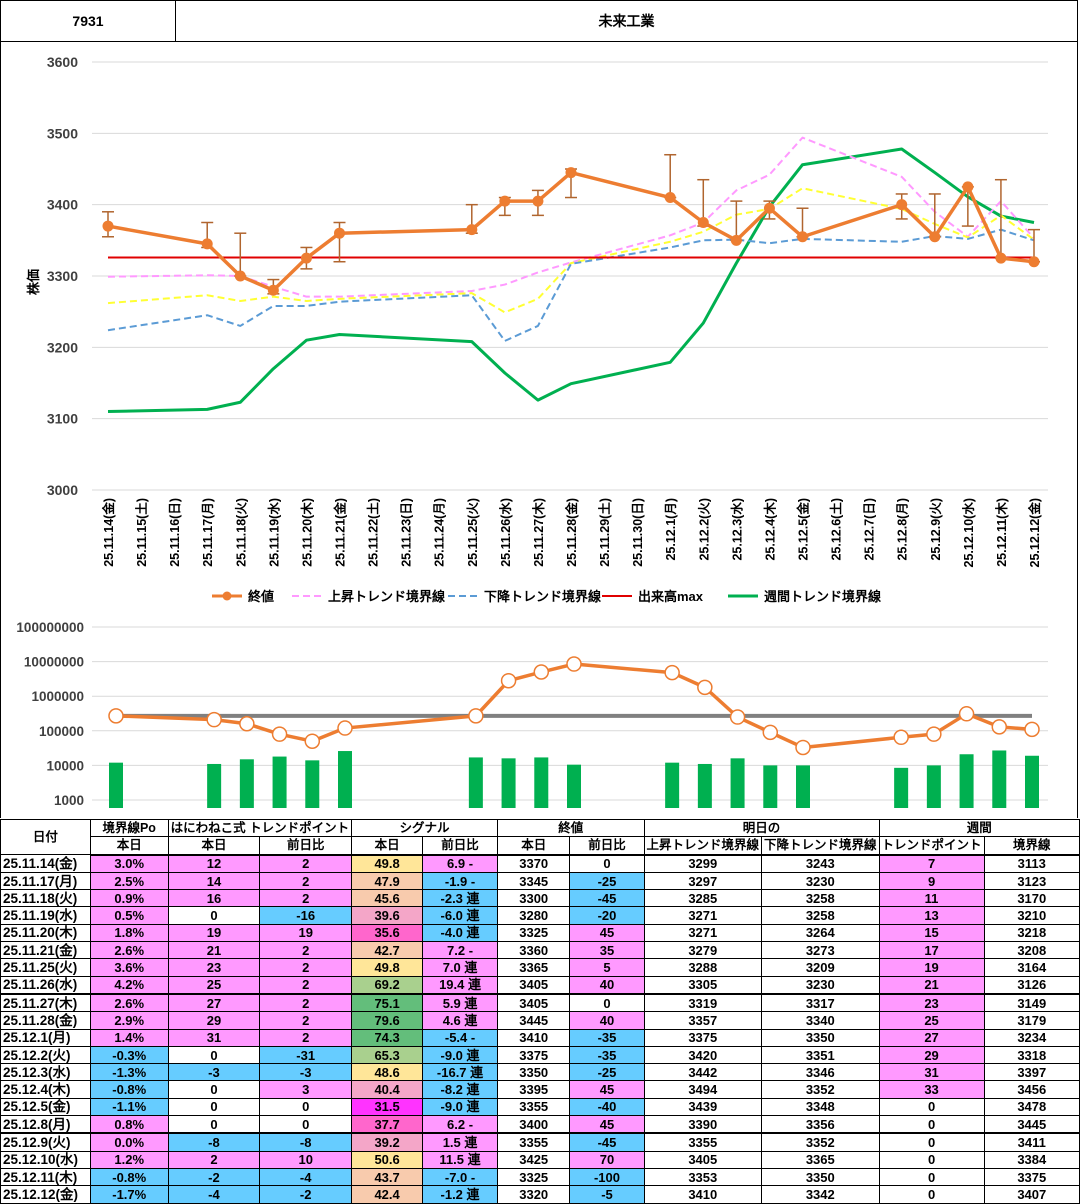 The height and width of the screenshot is (1204, 1080). Describe the element at coordinates (820, 1072) in the screenshot. I see `next-downtrend: 3346` at that location.